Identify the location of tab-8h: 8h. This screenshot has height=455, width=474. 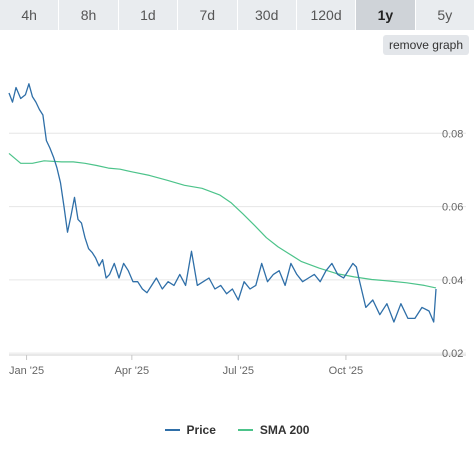
(89, 15).